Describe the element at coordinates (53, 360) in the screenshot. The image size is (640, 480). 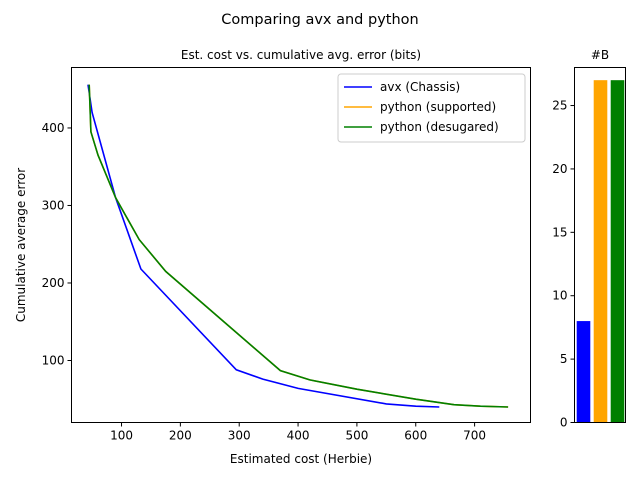
I see `y-tick-label: 100` at that location.